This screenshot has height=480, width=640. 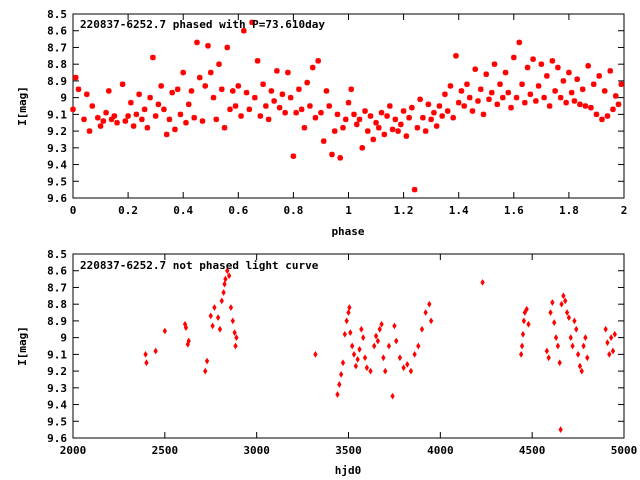 What do you see at coordinates (532, 450) in the screenshot?
I see `x-tick-label: 4500` at bounding box center [532, 450].